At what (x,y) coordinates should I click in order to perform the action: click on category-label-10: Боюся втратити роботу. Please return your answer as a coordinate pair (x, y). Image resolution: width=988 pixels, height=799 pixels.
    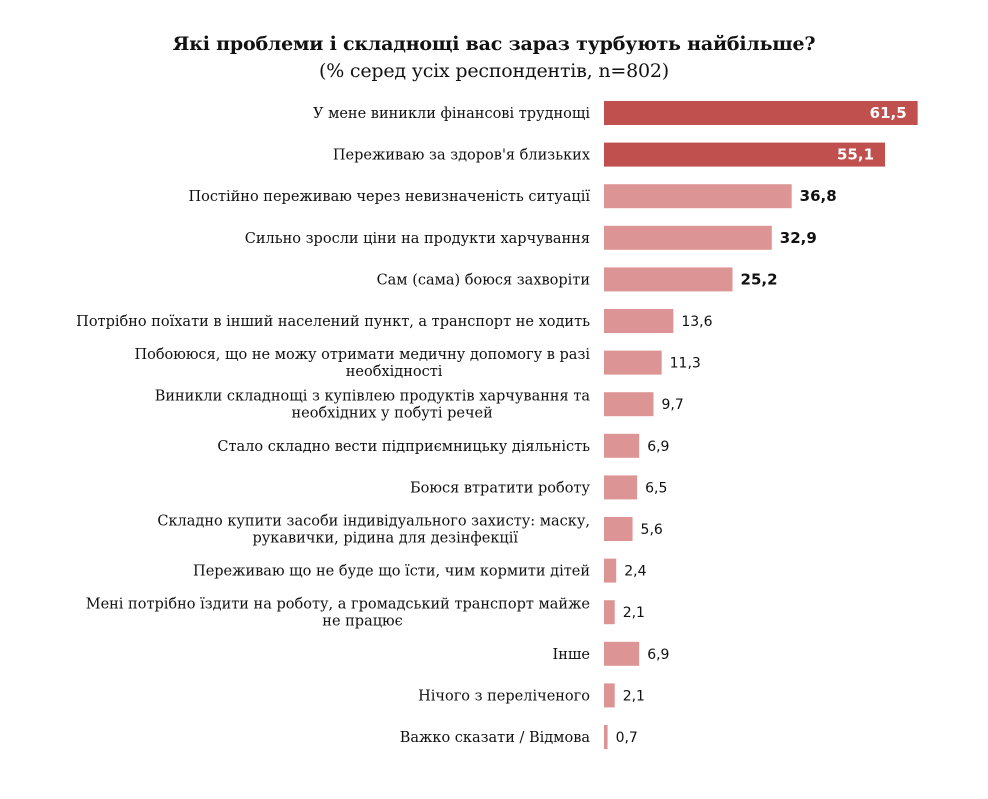
    Looking at the image, I should click on (500, 488).